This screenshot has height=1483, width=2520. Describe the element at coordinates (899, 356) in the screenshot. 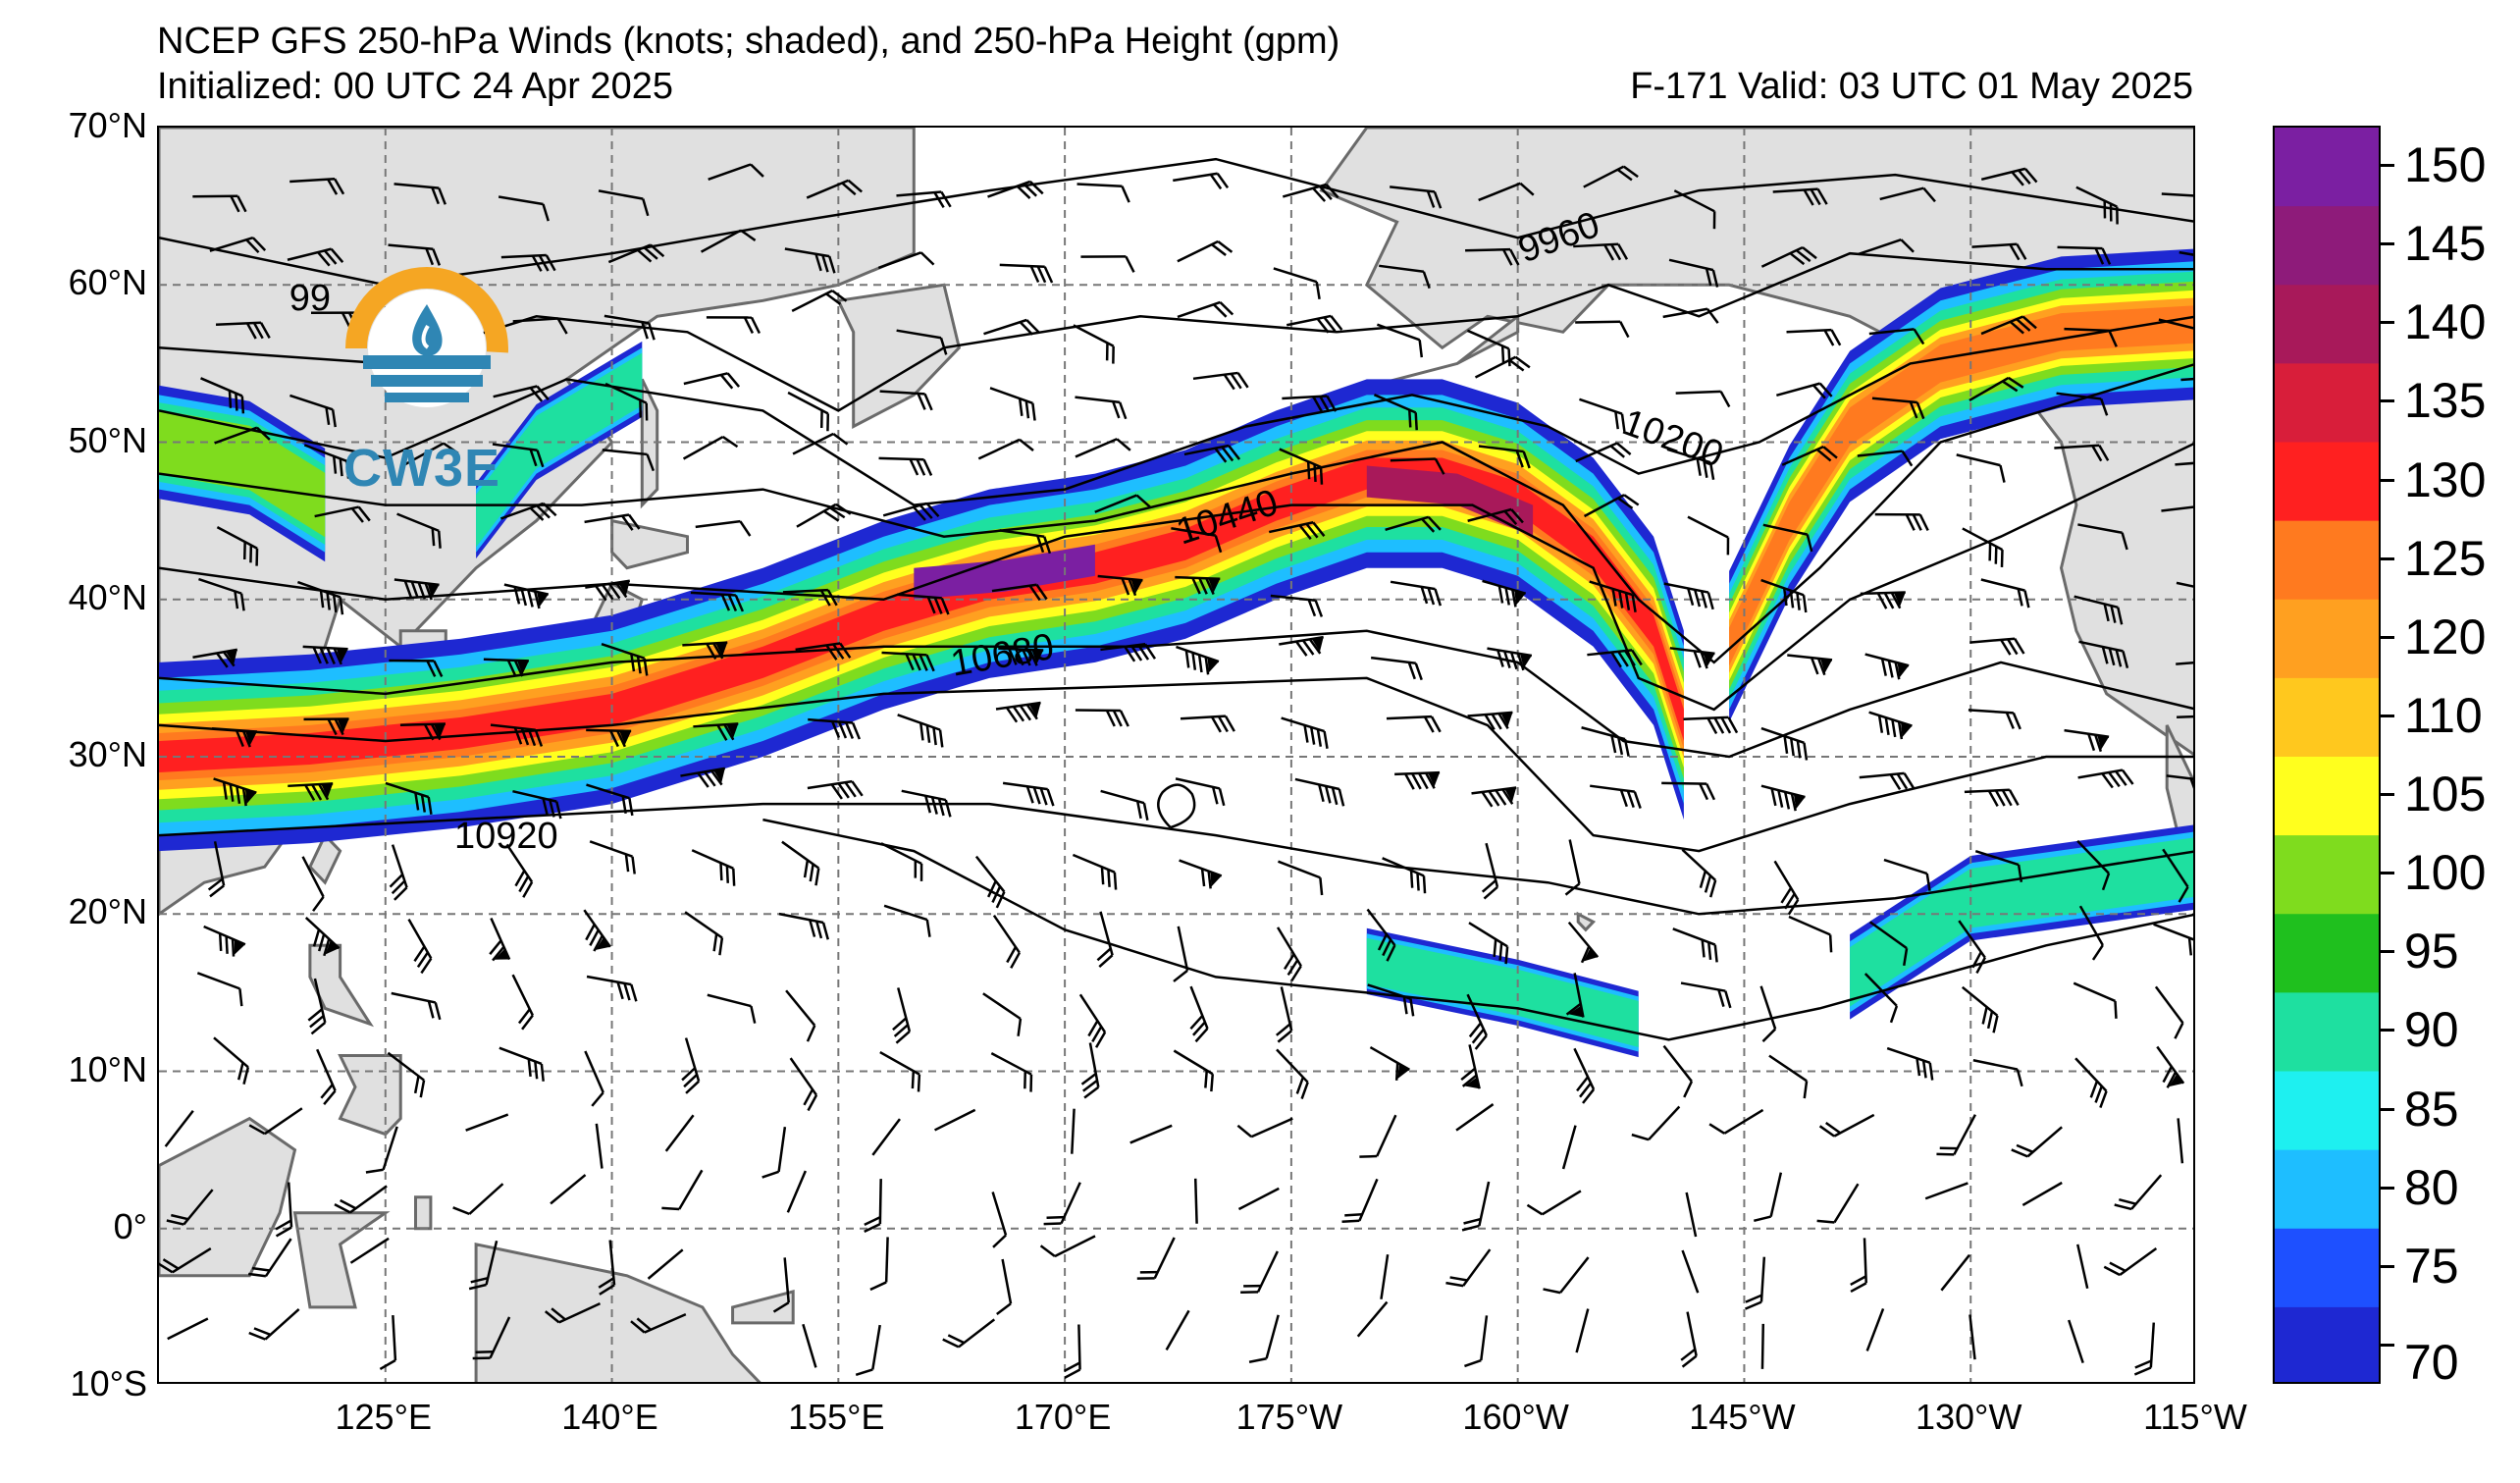

I see `kamchatka-land` at that location.